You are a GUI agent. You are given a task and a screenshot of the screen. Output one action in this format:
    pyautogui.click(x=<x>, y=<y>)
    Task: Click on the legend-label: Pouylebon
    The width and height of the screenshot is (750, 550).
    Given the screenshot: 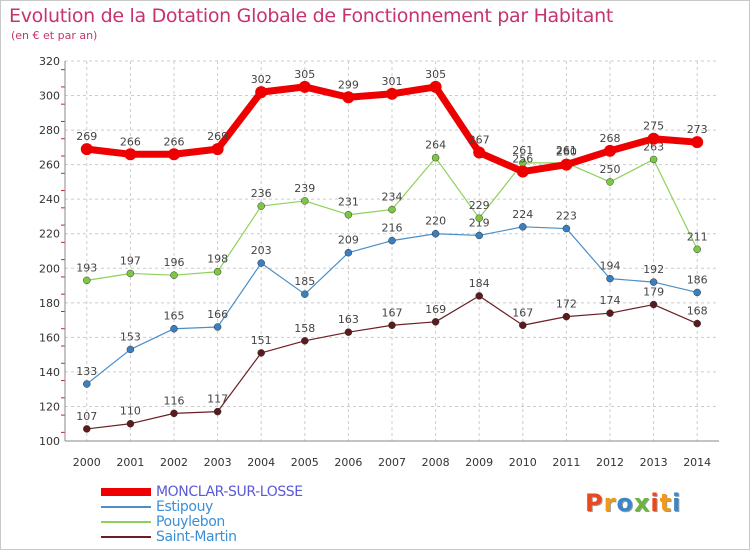 What is the action you would take?
    pyautogui.click(x=190, y=522)
    